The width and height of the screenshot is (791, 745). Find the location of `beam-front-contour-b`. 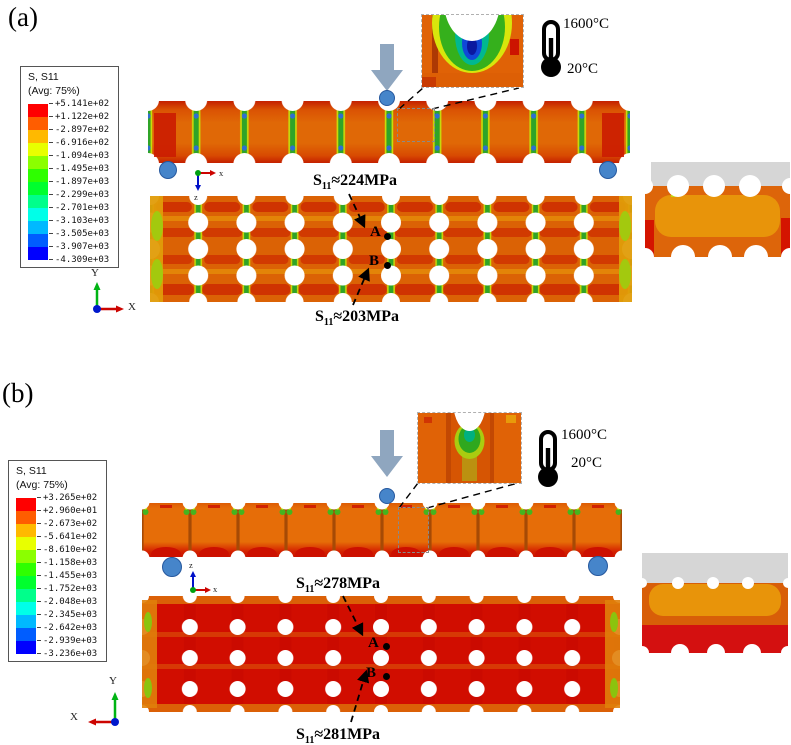

beam-front-contour-b is located at coordinates (382, 530).